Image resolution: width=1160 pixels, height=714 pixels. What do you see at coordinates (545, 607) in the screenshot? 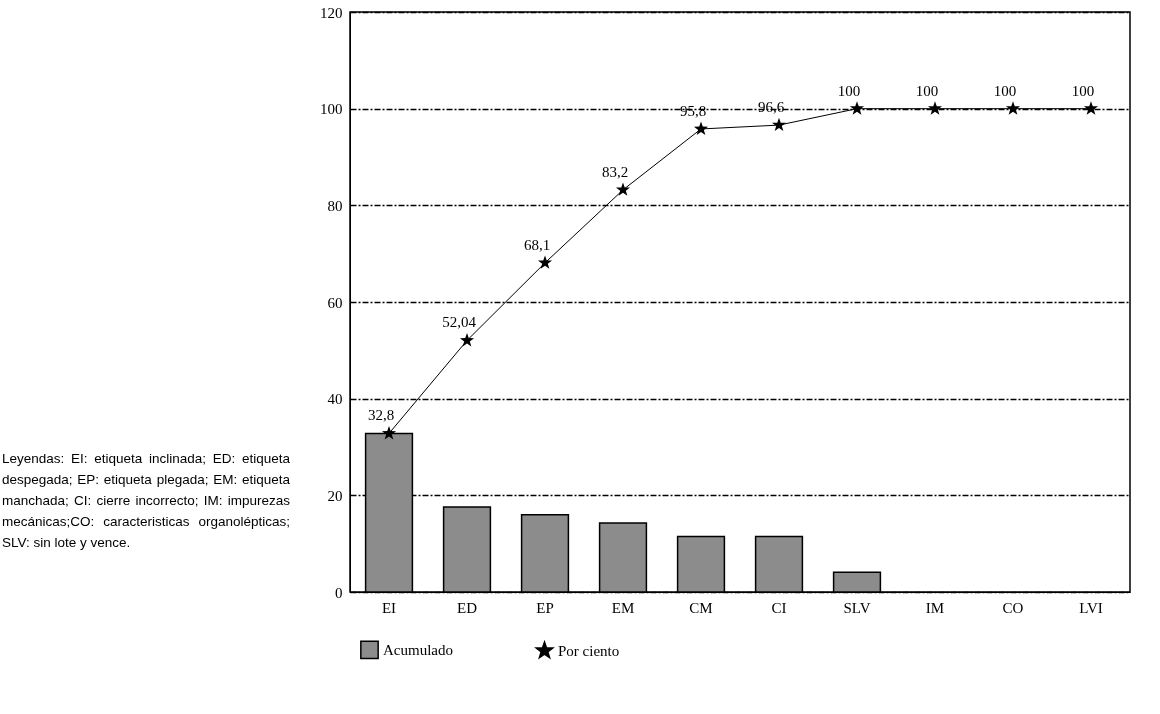
I see `x-tick-label: EP` at bounding box center [545, 607].